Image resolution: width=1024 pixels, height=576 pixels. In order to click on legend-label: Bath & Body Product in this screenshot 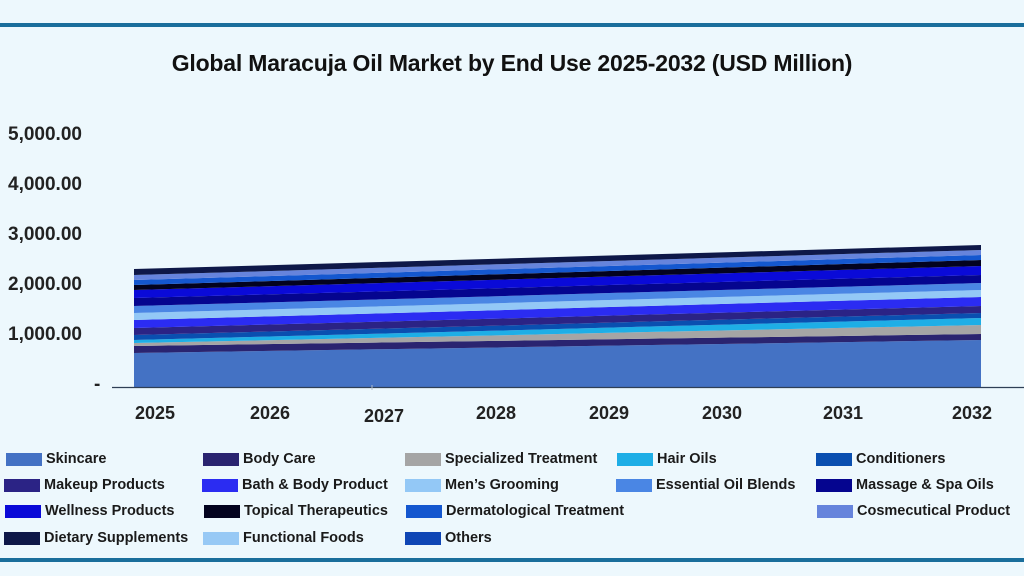, I will do `click(315, 485)`.